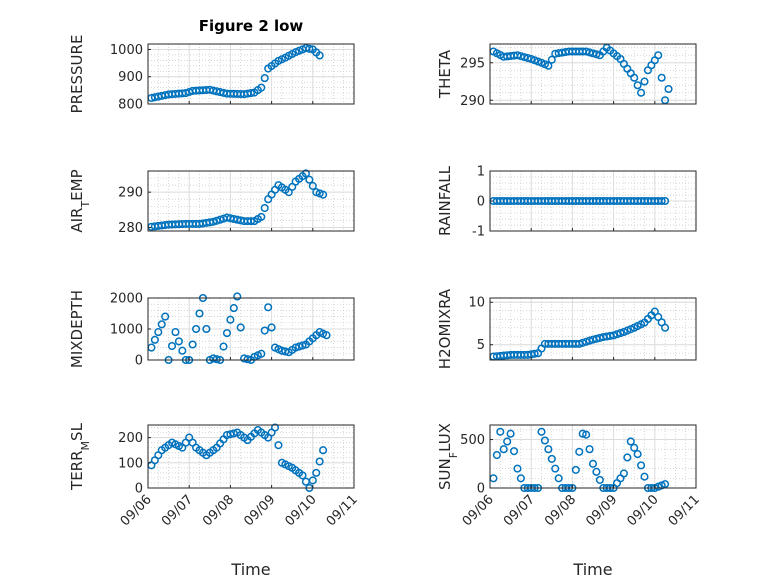 This screenshot has width=778, height=583. Describe the element at coordinates (130, 228) in the screenshot. I see `y-tick-label: 280` at that location.